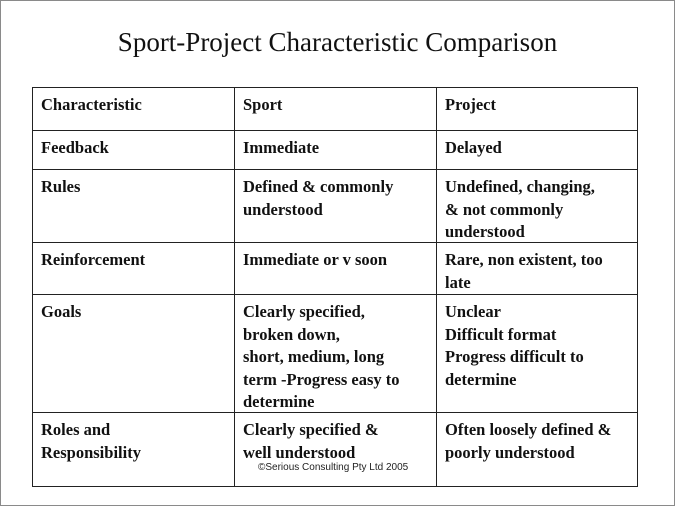 Image resolution: width=675 pixels, height=506 pixels. Describe the element at coordinates (335, 150) in the screenshot. I see `table-cell: Immediate` at that location.